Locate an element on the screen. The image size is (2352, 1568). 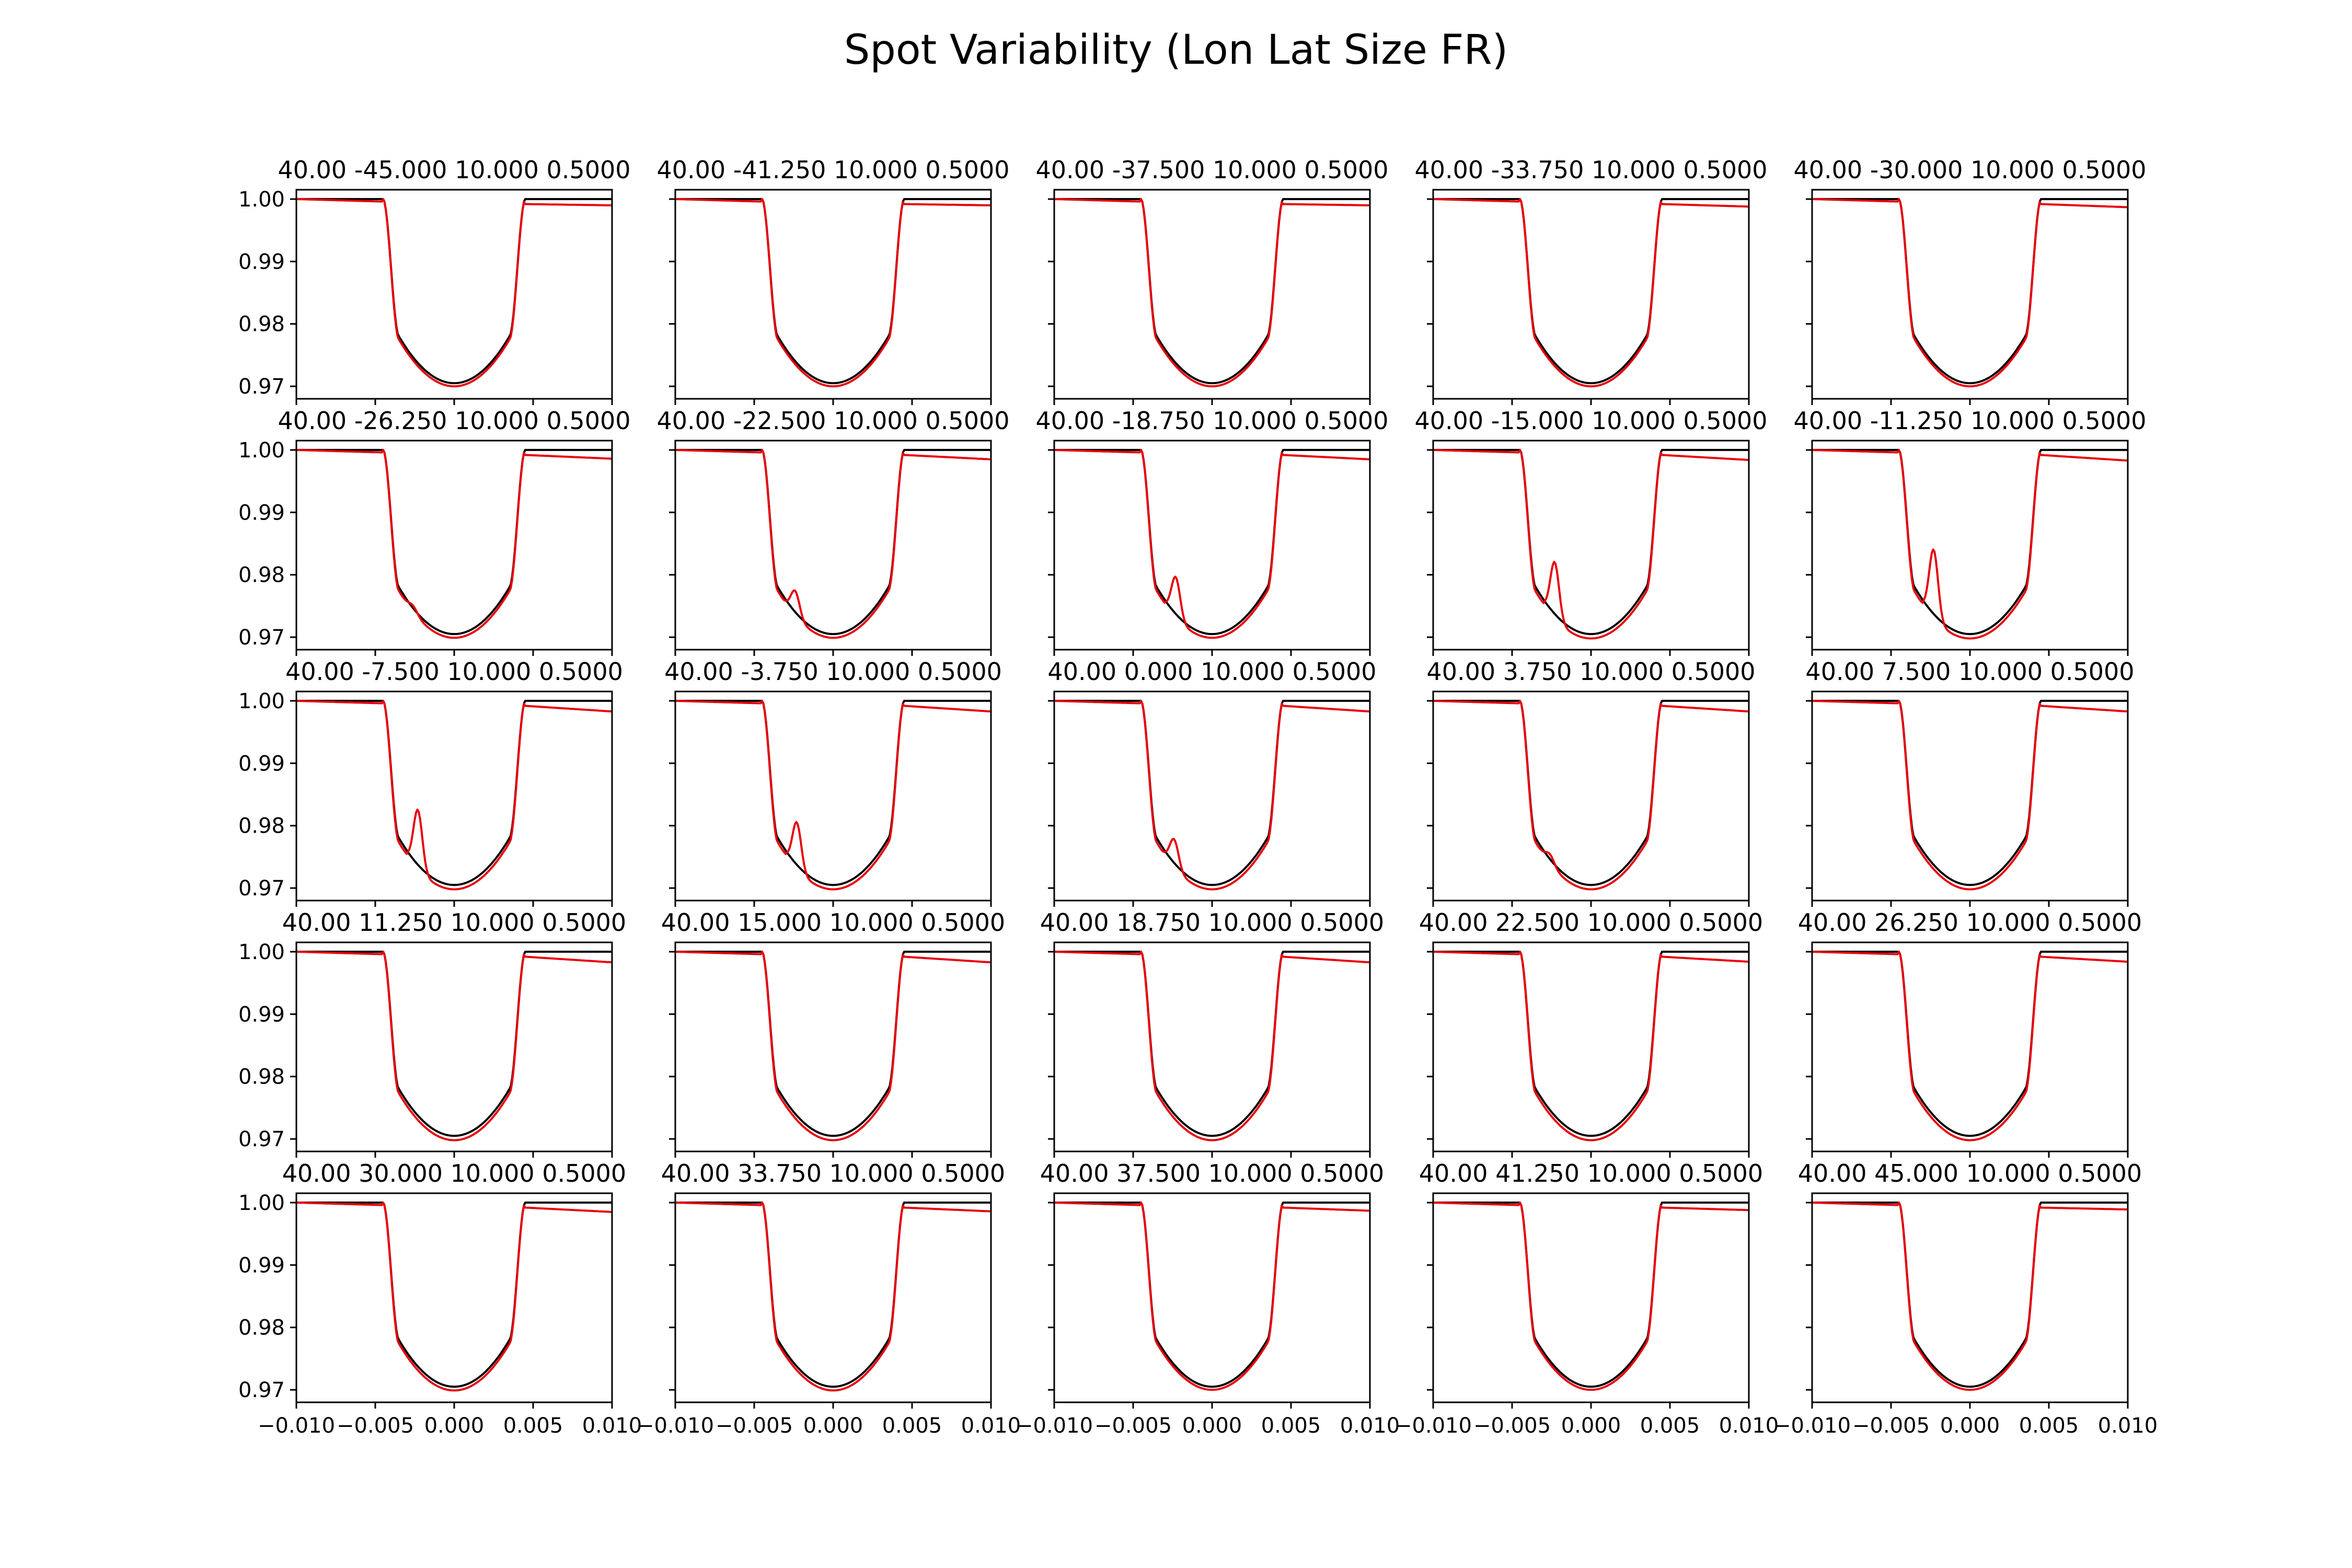
panel-7: 40.00 -22.500 10.000 0.5000 is located at coordinates (833, 531).